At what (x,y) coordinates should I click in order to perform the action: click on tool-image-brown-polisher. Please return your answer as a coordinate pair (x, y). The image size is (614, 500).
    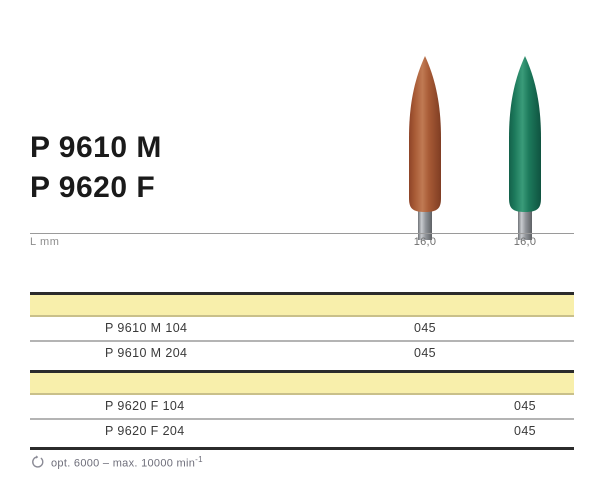
    Looking at the image, I should click on (425, 147).